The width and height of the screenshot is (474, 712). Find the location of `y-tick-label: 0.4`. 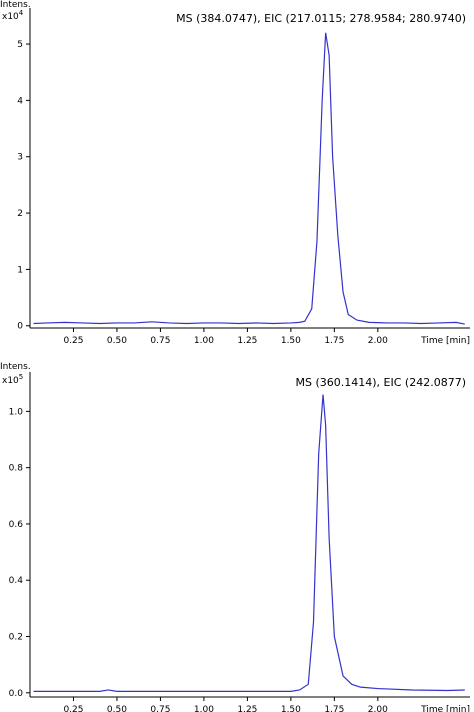

y-tick-label: 0.4 is located at coordinates (16, 581).